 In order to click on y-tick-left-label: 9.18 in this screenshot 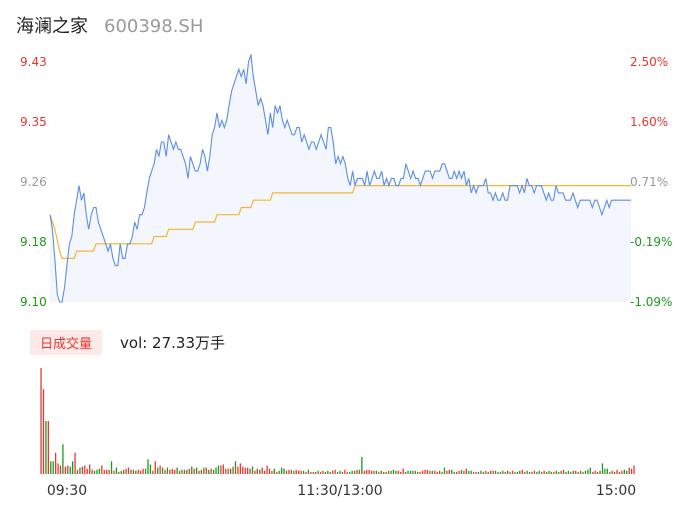, I will do `click(33, 242)`.